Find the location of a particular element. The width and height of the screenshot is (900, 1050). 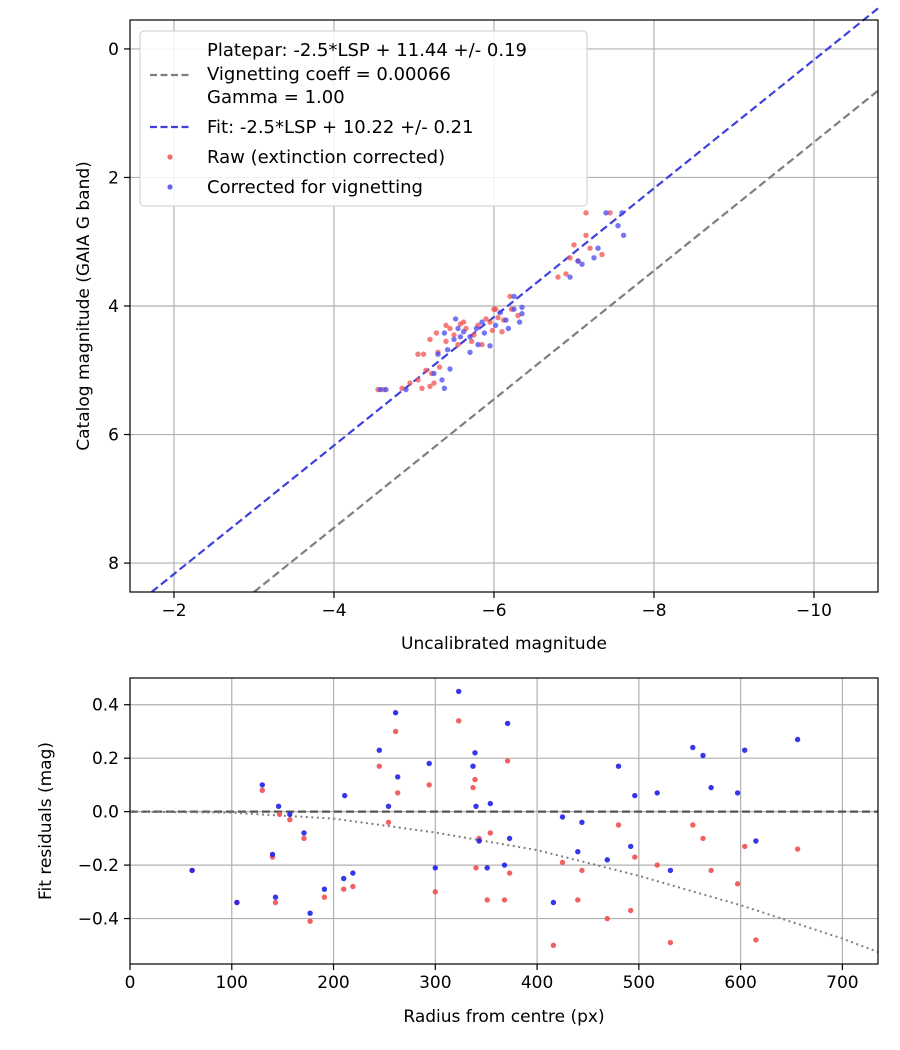

residuals-x-tick-label: 700 is located at coordinates (842, 983).